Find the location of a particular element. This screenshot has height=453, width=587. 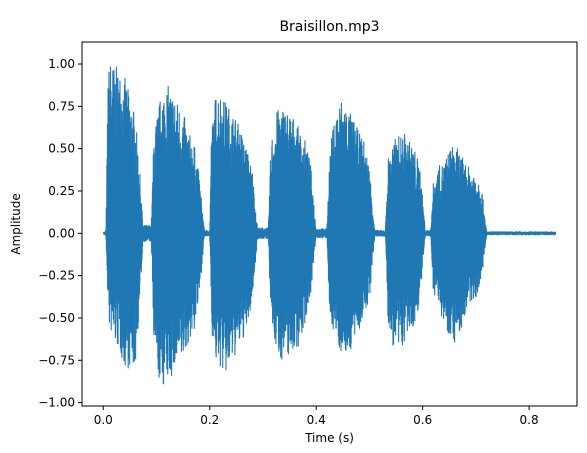

chart-title: Braisillon.mp3 is located at coordinates (329, 27).